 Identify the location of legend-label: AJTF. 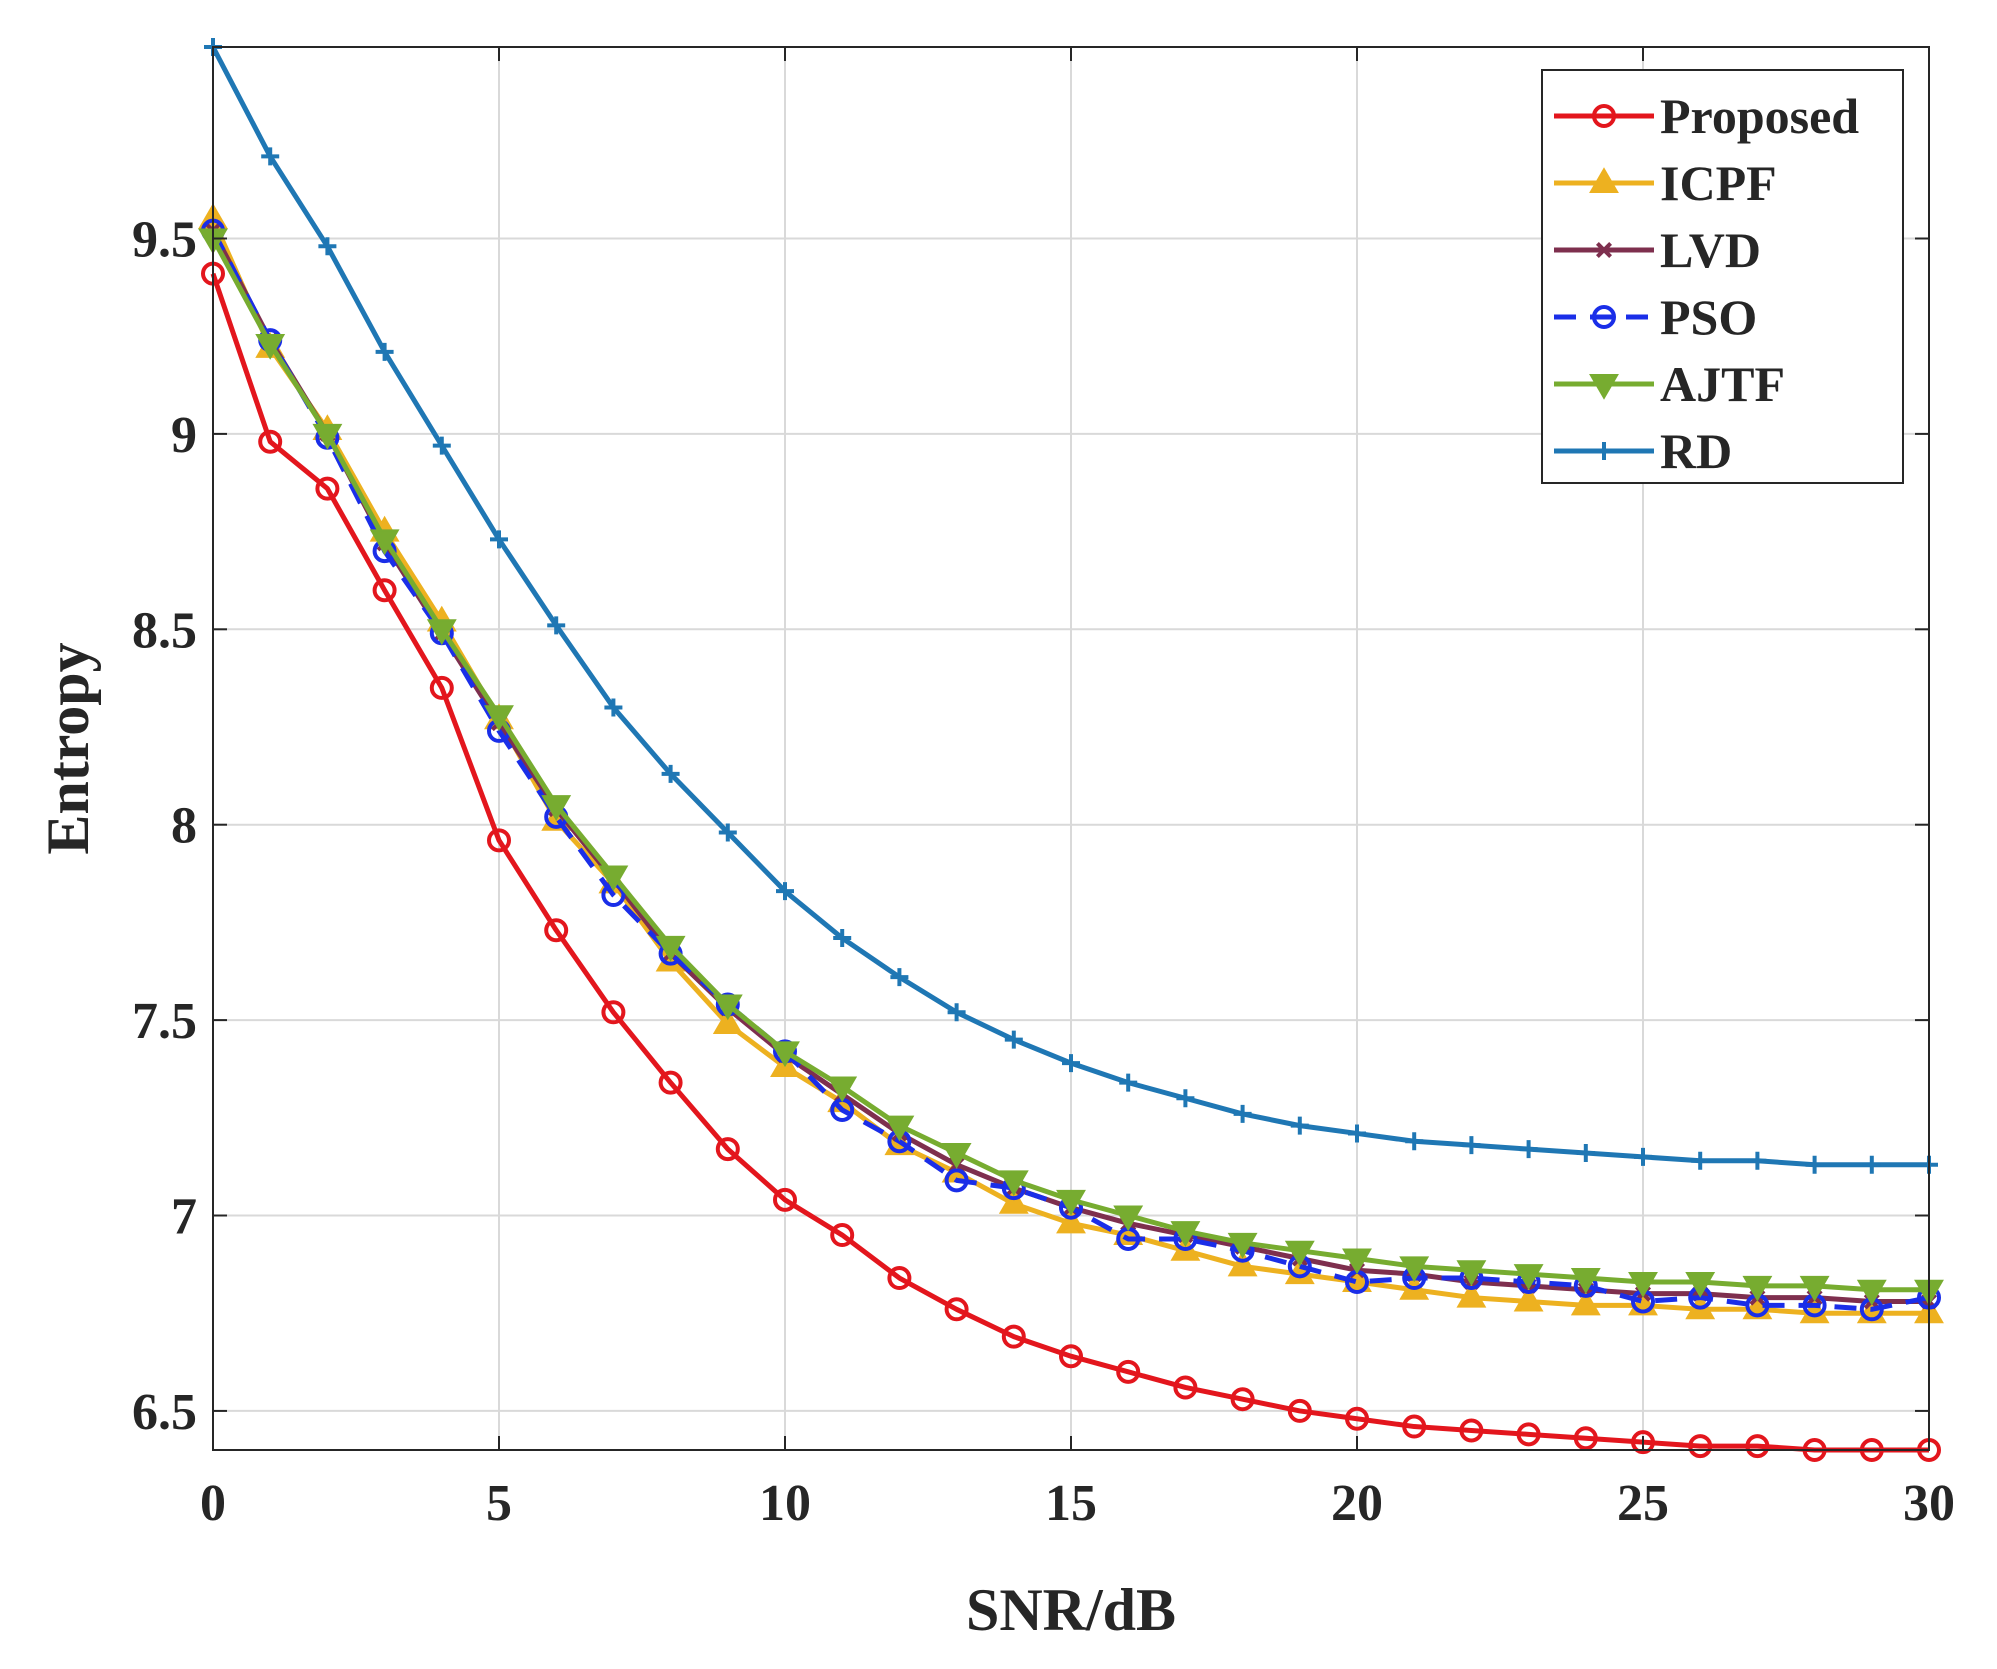
(1722, 384).